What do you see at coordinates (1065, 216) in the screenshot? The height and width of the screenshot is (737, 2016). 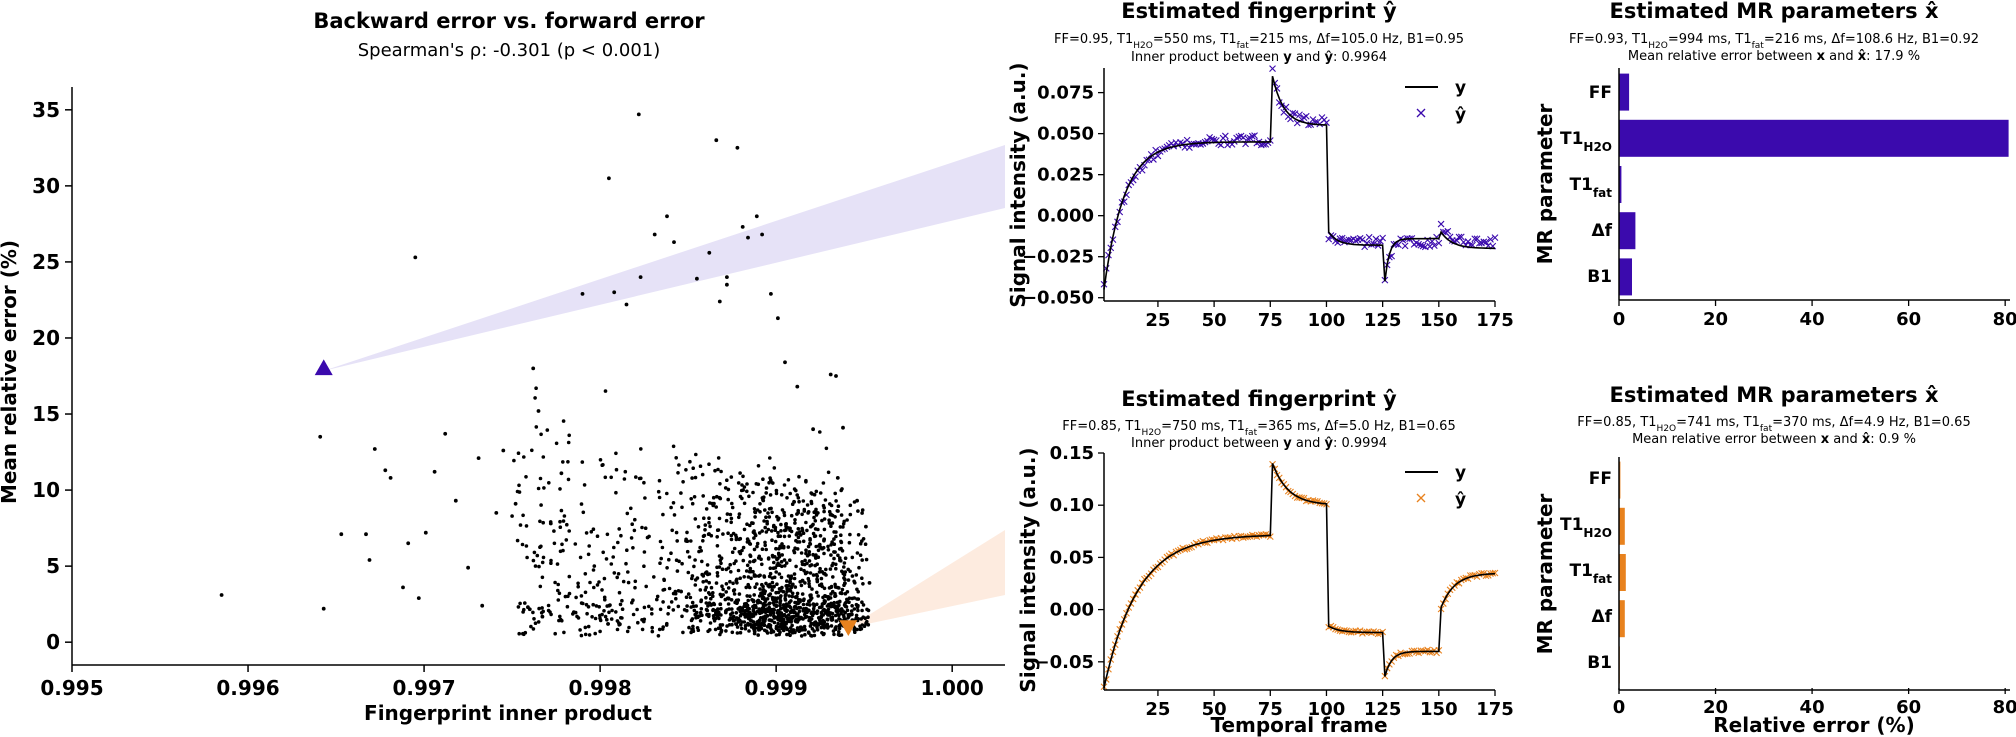 I see `fp-y-tick-label: 0.000` at bounding box center [1065, 216].